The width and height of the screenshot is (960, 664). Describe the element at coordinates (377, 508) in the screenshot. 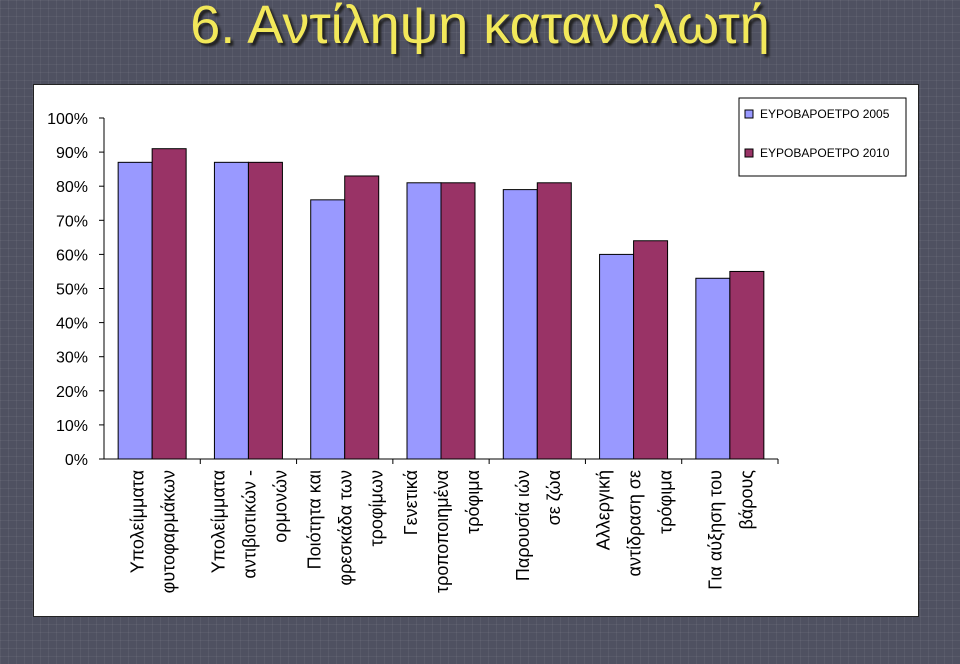

I see `category-label-line: τροφίμων` at that location.